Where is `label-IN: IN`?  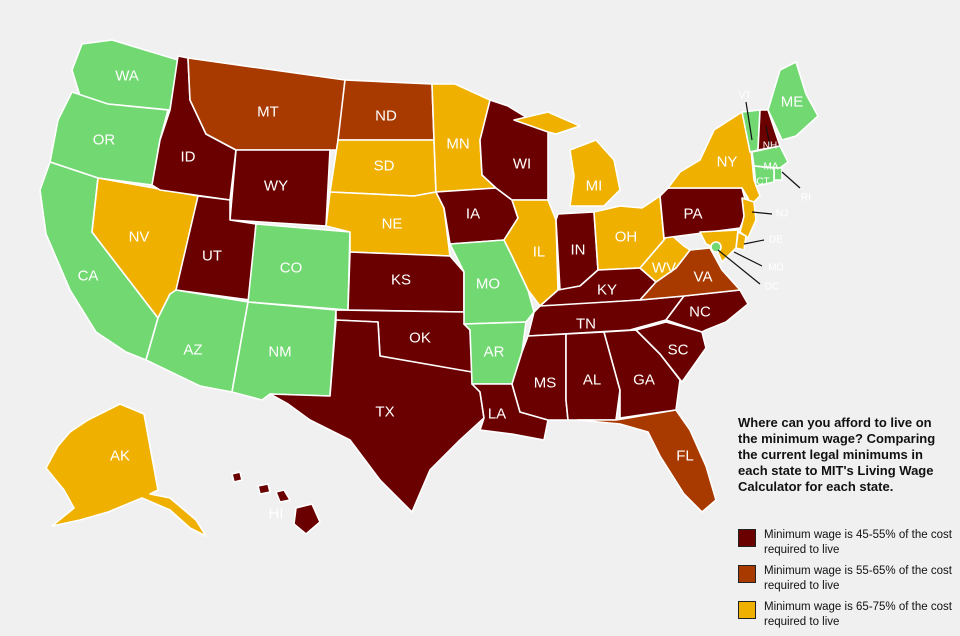 label-IN: IN is located at coordinates (578, 250).